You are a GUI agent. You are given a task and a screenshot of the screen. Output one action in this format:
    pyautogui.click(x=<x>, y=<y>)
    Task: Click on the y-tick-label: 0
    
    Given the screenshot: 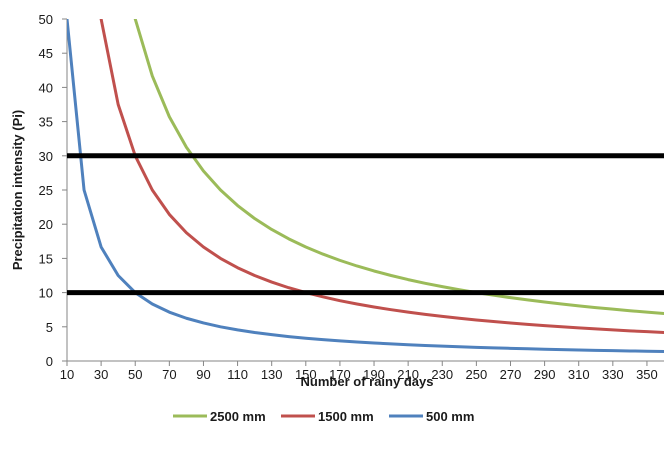 What is the action you would take?
    pyautogui.click(x=49, y=361)
    